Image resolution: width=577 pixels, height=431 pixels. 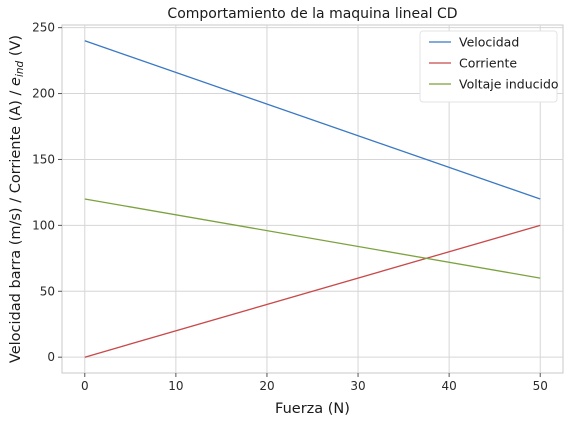 I want to click on x-tick-label: 10, so click(x=175, y=386).